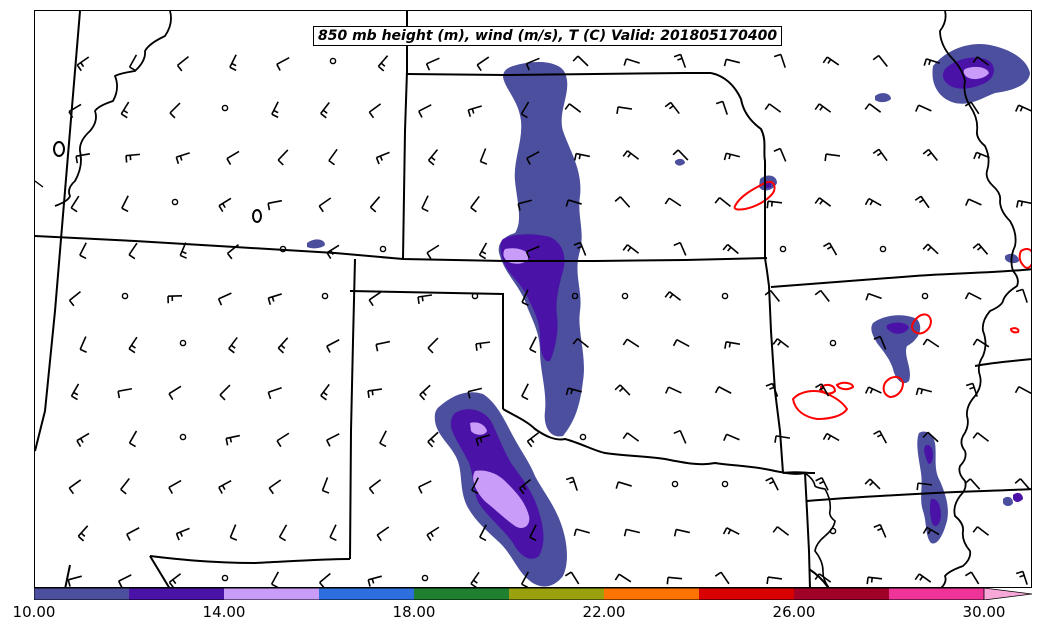 The height and width of the screenshot is (633, 1041). Describe the element at coordinates (984, 612) in the screenshot. I see `colorbar-tick-label: 30.00` at that location.